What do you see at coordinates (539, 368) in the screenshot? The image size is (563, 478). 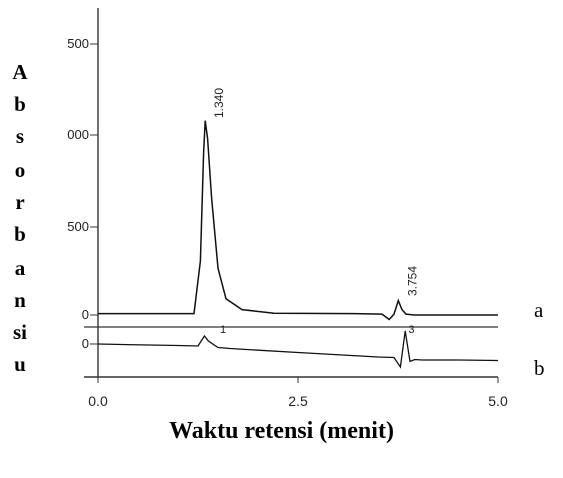 I see `trace-label-b: b` at bounding box center [539, 368].